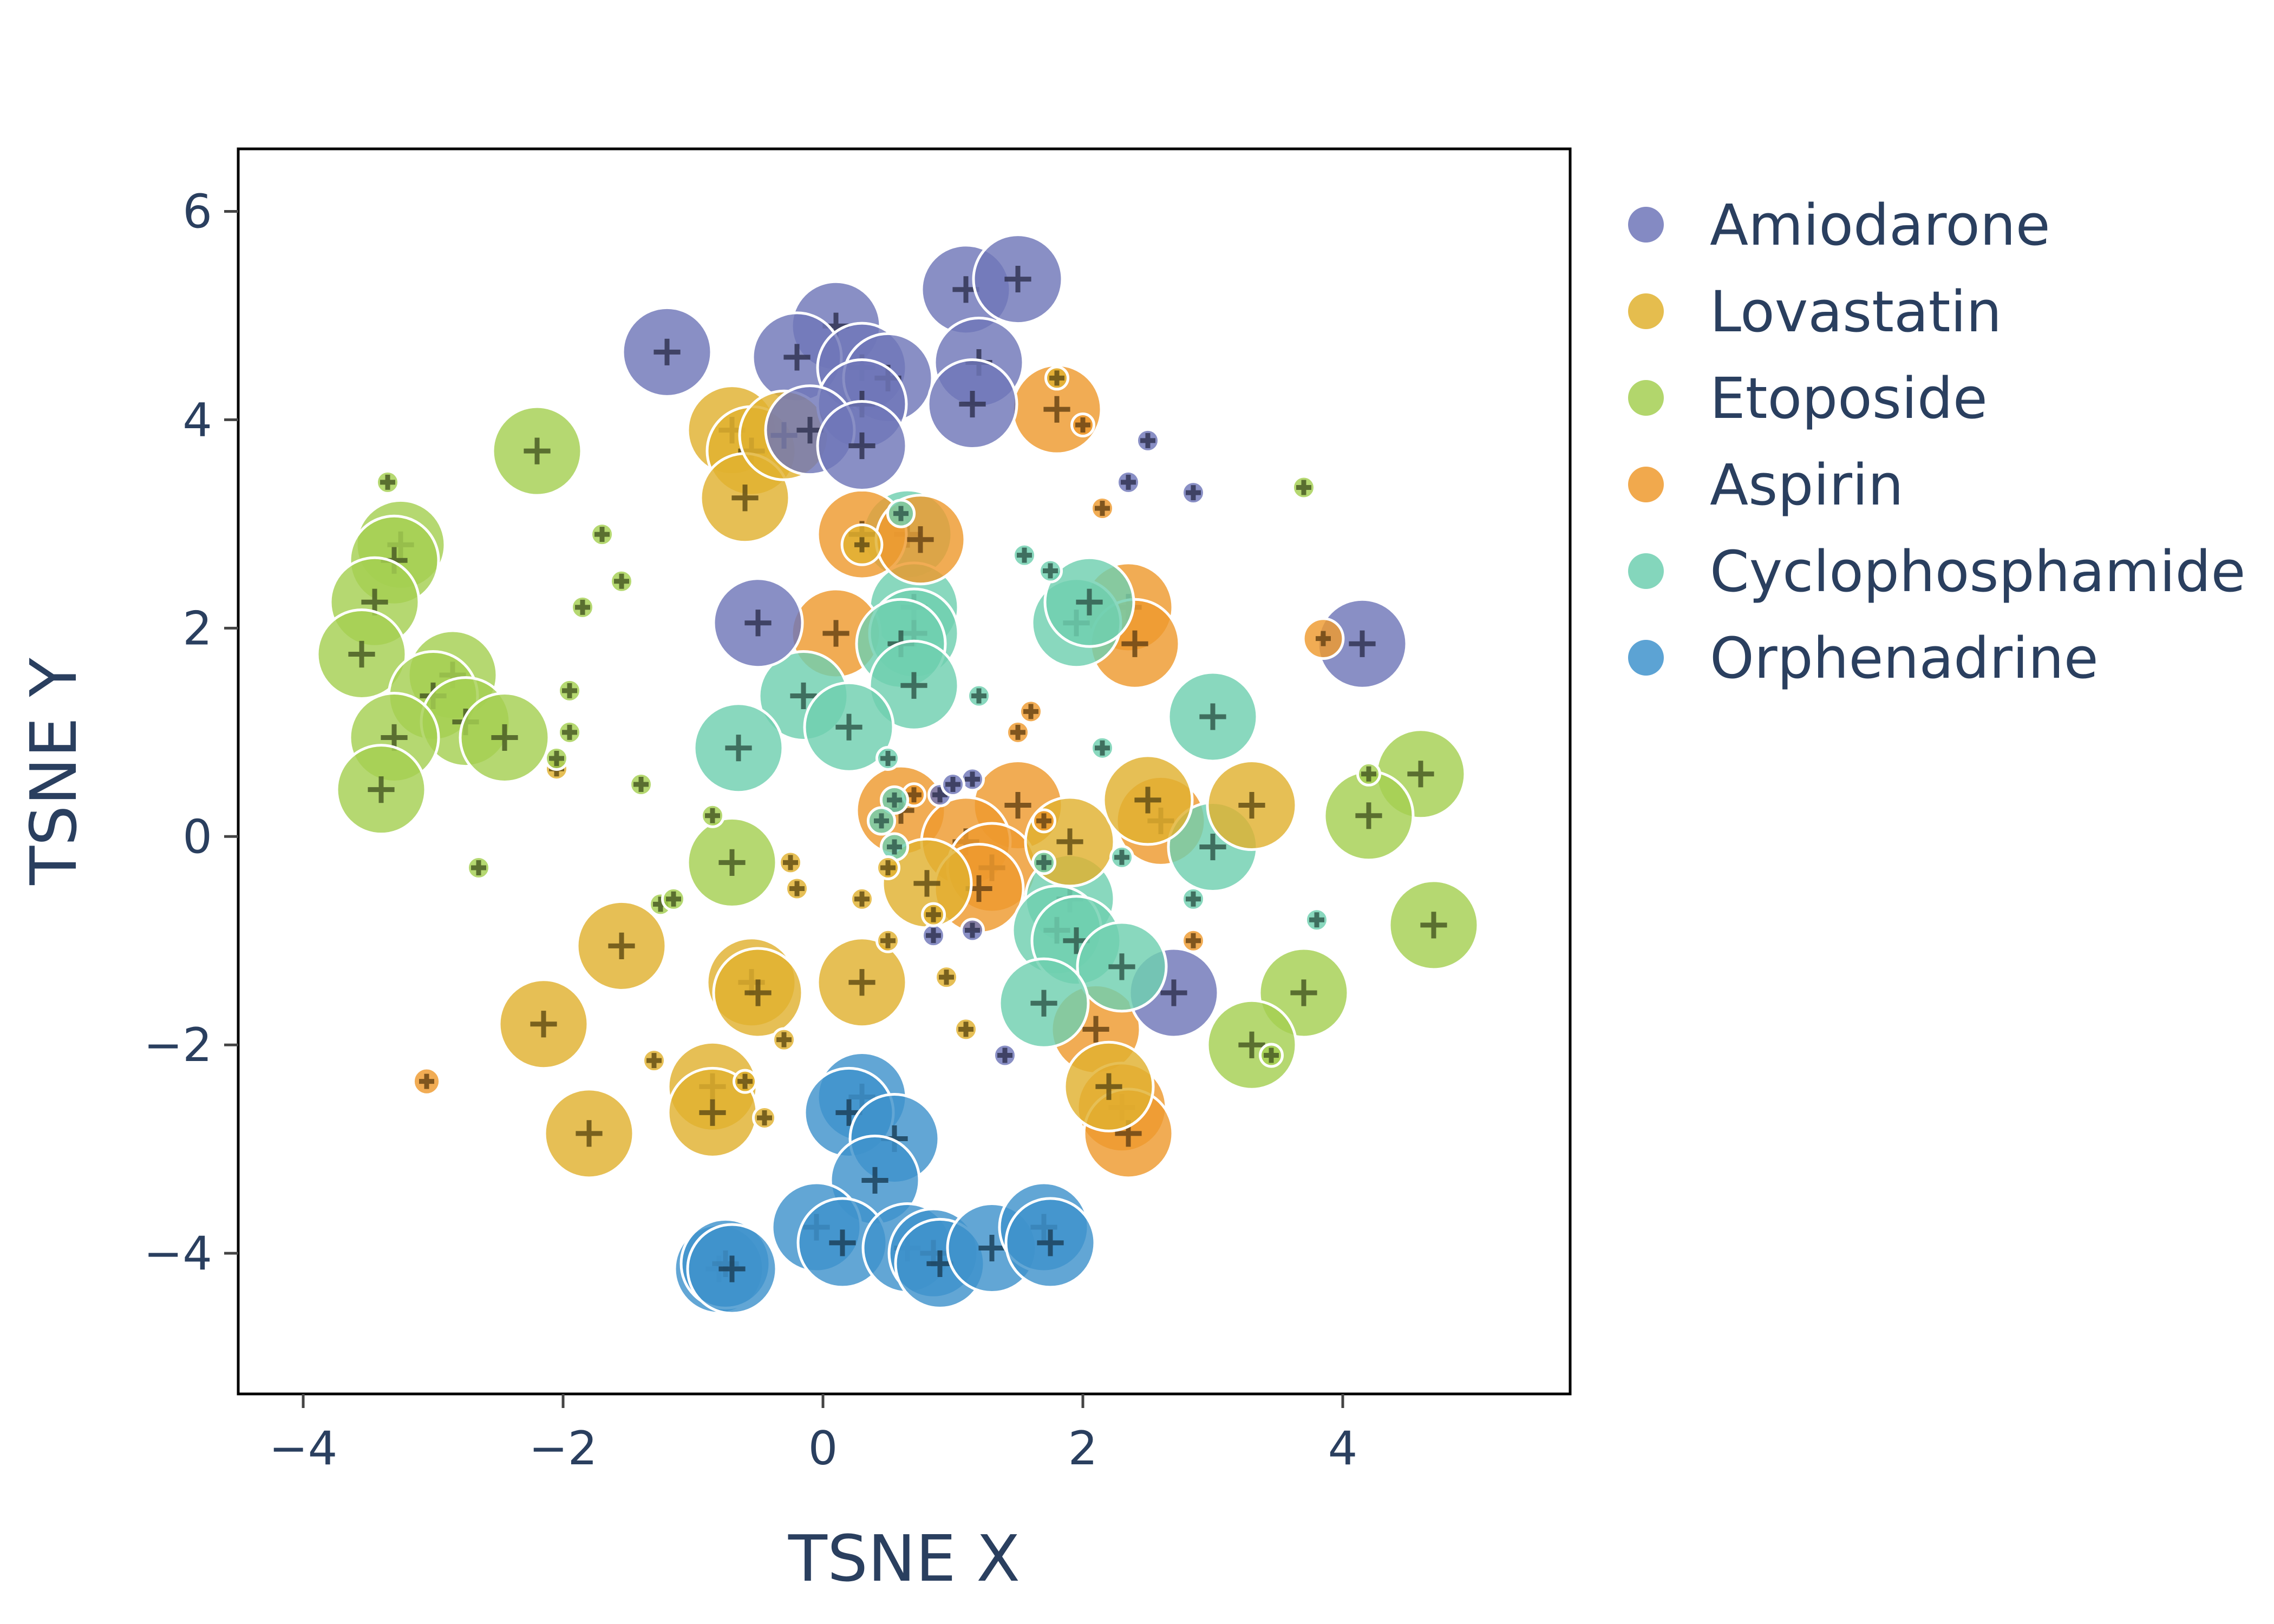 The width and height of the screenshot is (2274, 1624). Describe the element at coordinates (191, 733) in the screenshot. I see `y-axis: −4 −2 0 2 4 6` at that location.